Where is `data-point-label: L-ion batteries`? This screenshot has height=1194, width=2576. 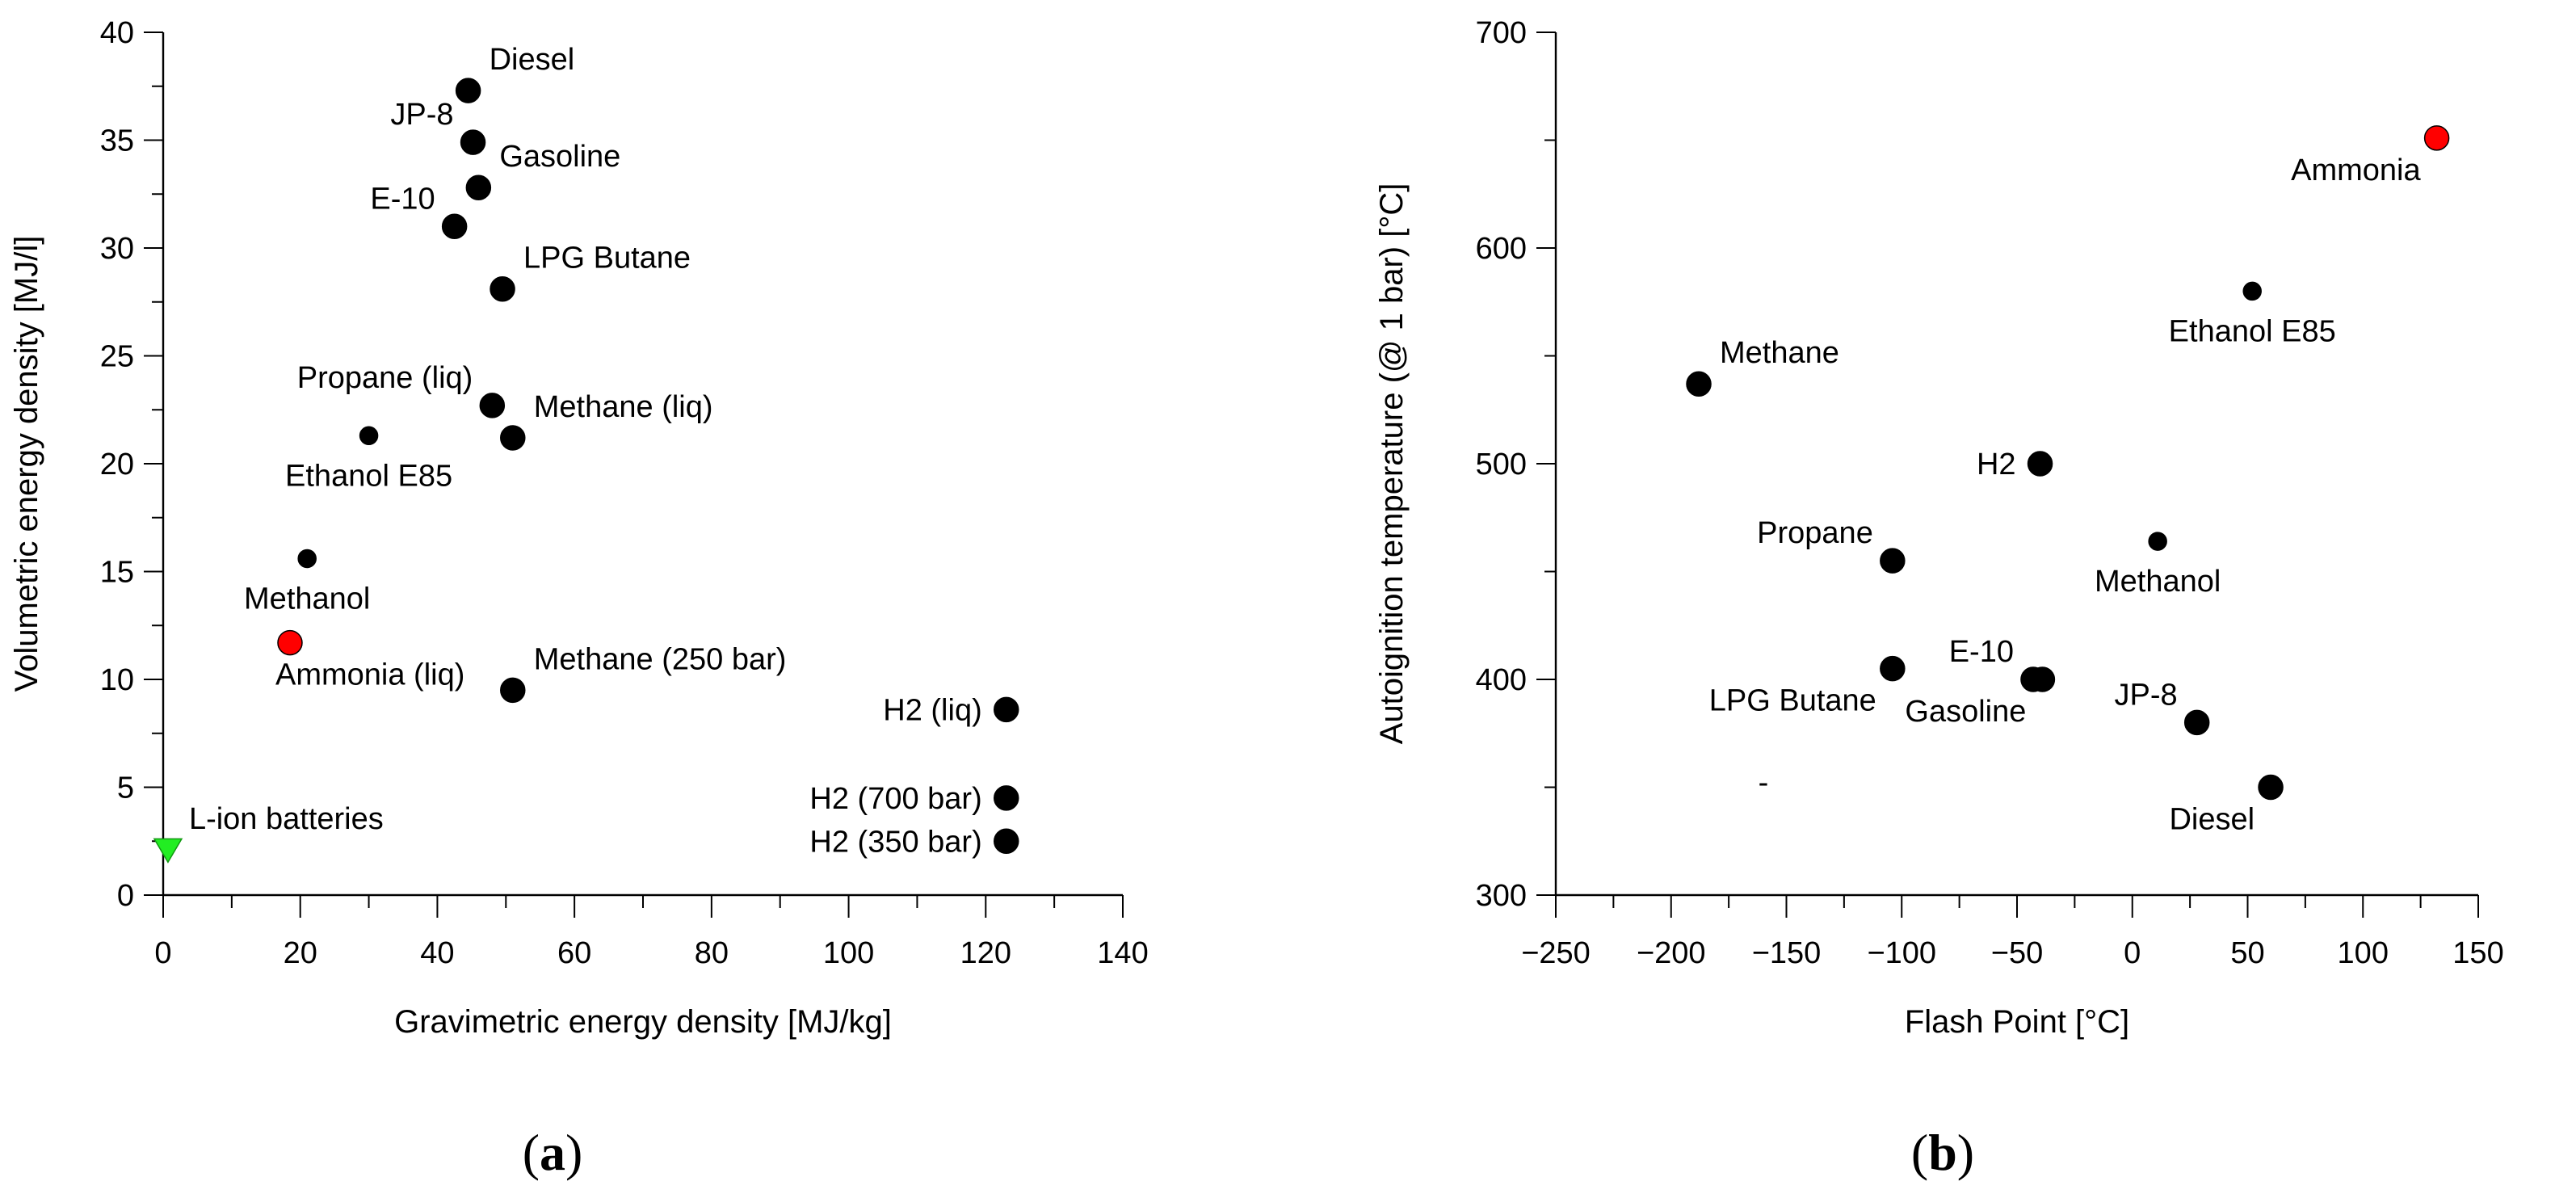
data-point-label: L-ion batteries is located at coordinates (286, 819).